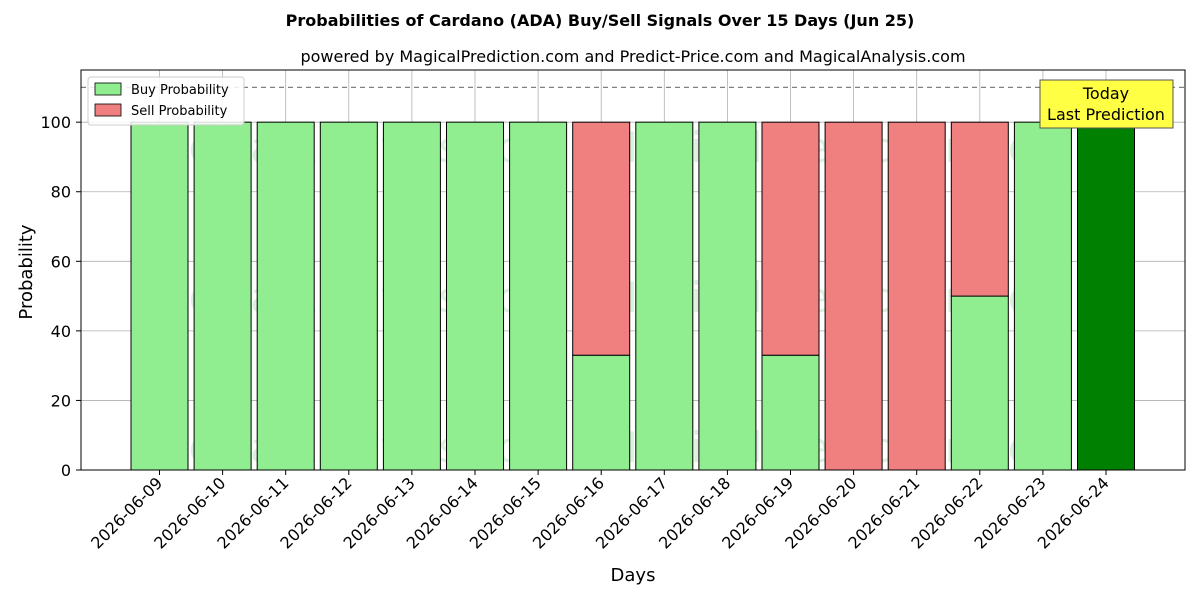 This screenshot has height=600, width=1200. What do you see at coordinates (61, 400) in the screenshot?
I see `y-tick-label: 20` at bounding box center [61, 400].